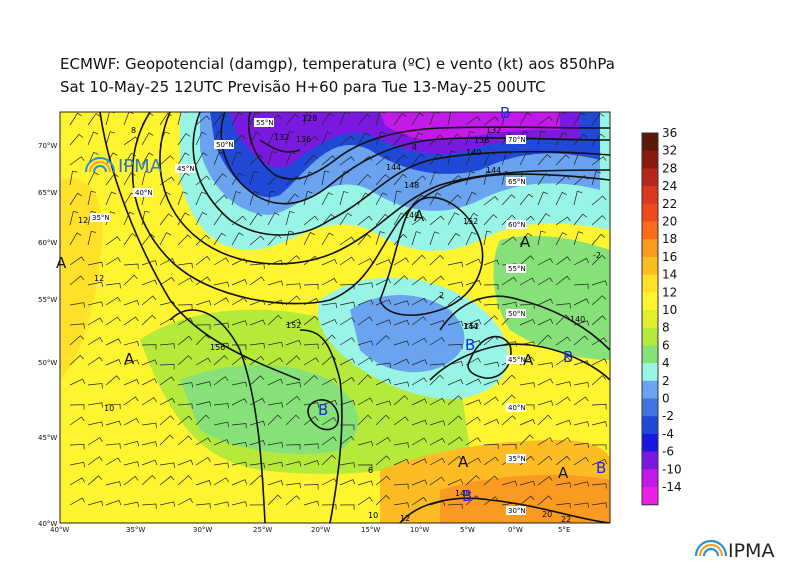  I want to click on colorbar-label: 6, so click(666, 345).